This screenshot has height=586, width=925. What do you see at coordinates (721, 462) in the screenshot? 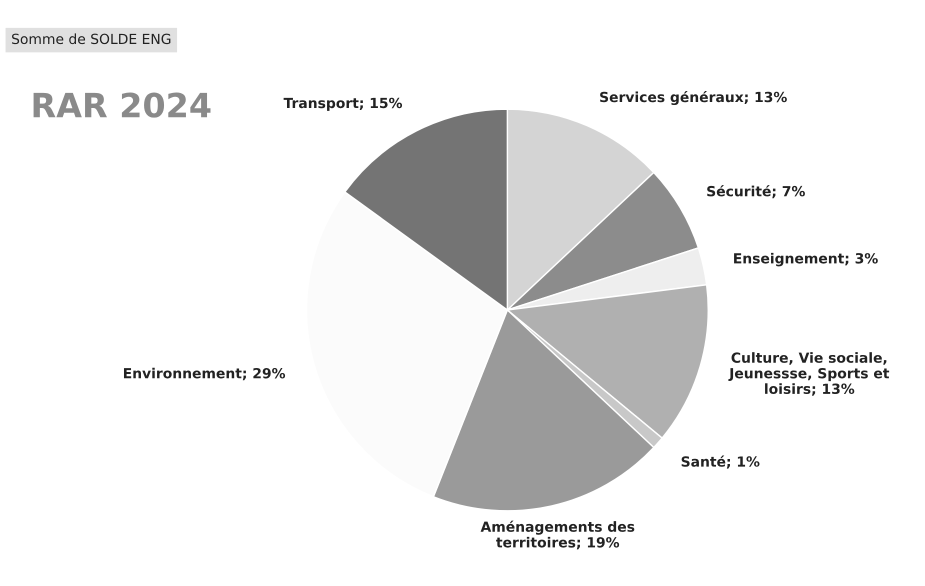
I see `slice-label: Santé; 1%` at bounding box center [721, 462].